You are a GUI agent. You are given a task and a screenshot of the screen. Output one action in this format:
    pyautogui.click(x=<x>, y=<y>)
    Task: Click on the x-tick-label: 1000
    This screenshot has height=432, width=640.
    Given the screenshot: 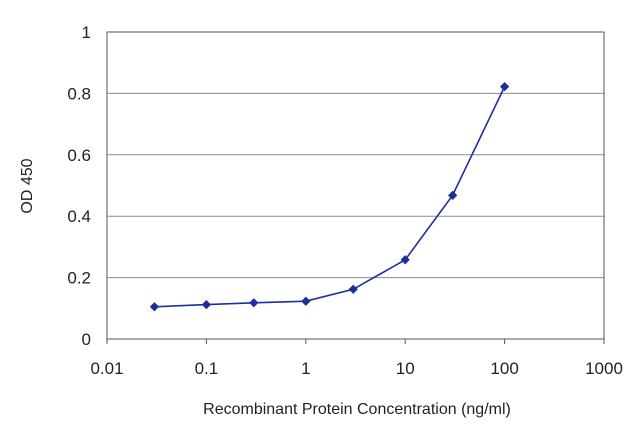 What is the action you would take?
    pyautogui.click(x=604, y=368)
    